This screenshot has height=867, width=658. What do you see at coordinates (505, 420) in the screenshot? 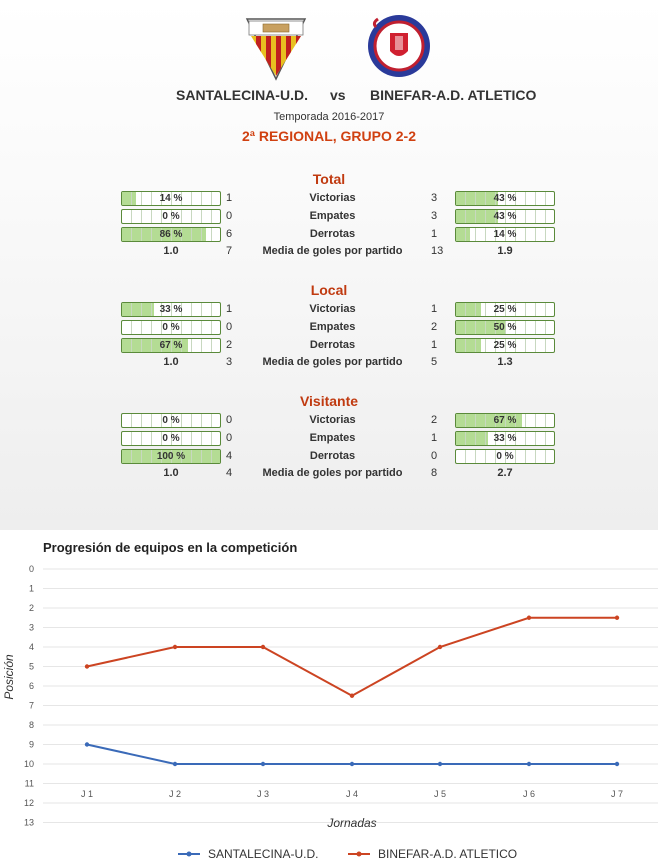
I see `away-pct-label: 67 %` at bounding box center [505, 420].